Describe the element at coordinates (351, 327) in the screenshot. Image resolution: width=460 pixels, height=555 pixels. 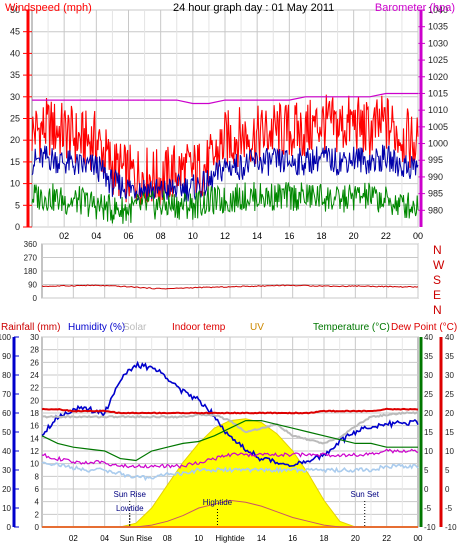
I see `legend-label: Temperature (°C)` at that location.